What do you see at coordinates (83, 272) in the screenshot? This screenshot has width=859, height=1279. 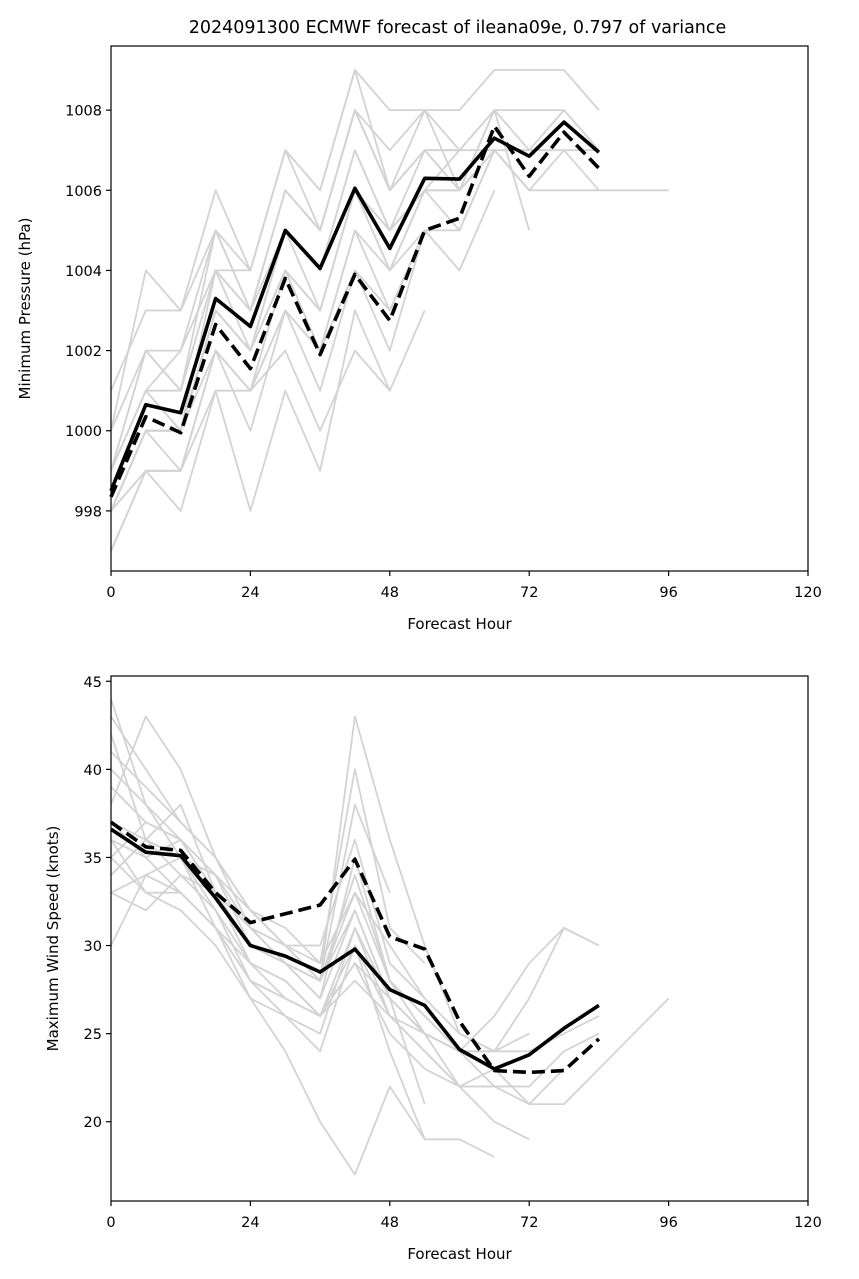 I see `pressure-y-tick-label: 1004` at bounding box center [83, 272].